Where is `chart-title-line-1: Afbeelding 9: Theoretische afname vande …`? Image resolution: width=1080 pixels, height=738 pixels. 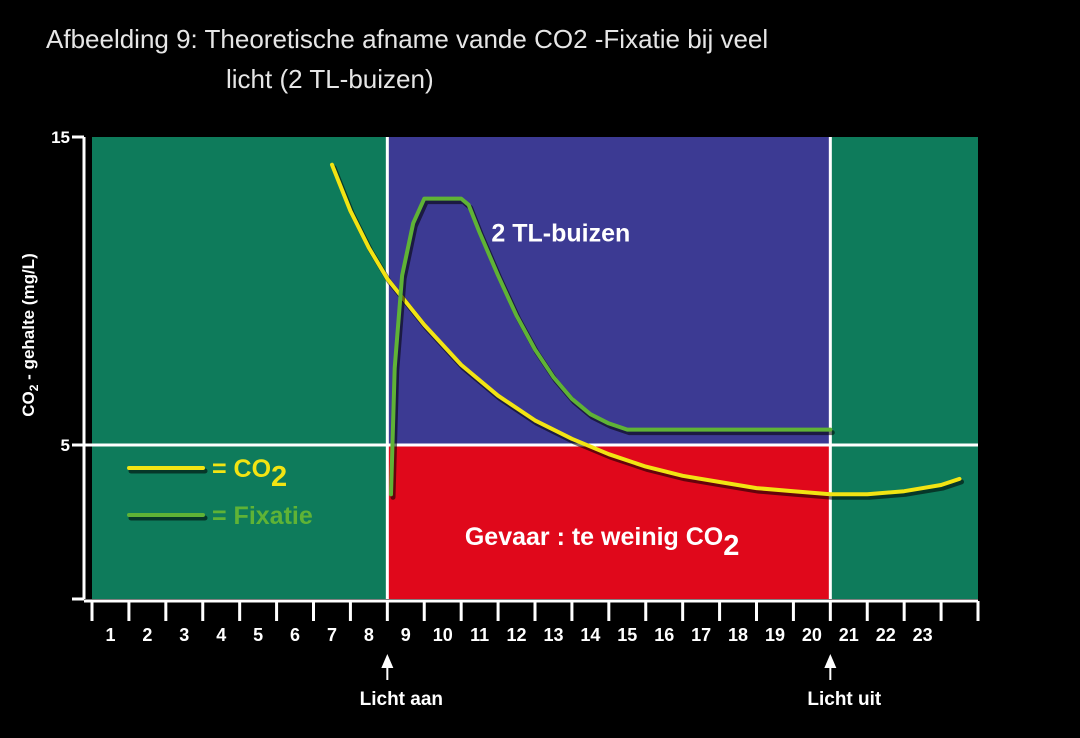 chart-title-line-1: Afbeelding 9: Theoretische afname vande … is located at coordinates (407, 39).